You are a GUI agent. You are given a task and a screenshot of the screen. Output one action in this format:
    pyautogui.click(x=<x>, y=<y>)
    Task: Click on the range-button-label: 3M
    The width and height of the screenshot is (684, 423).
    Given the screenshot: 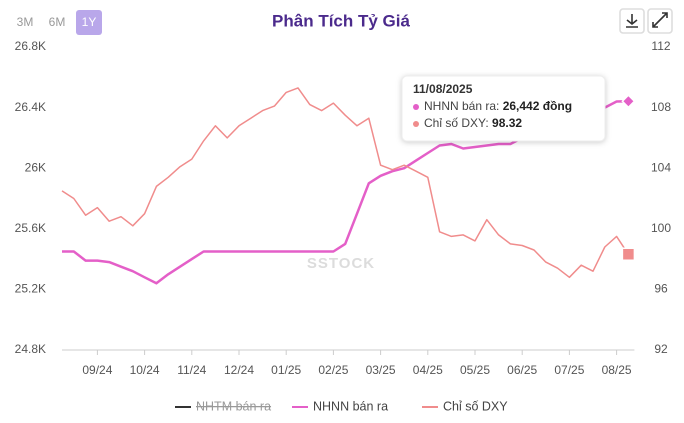 What is the action you would take?
    pyautogui.click(x=25, y=22)
    